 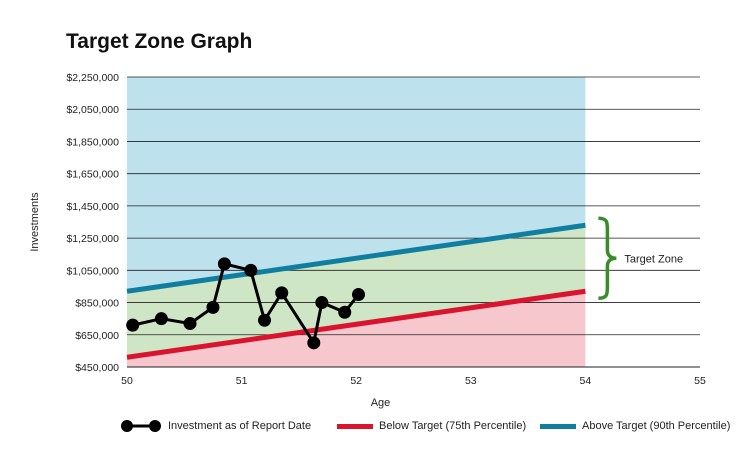 What do you see at coordinates (586, 381) in the screenshot?
I see `x-tick-label: 54` at bounding box center [586, 381].